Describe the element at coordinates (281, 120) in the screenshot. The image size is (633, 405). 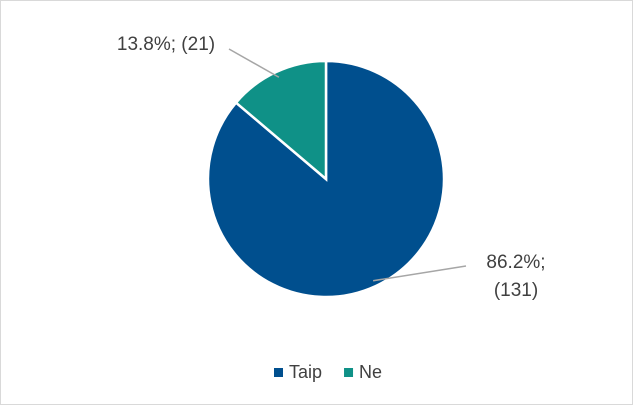
I see `pie-slice` at that location.